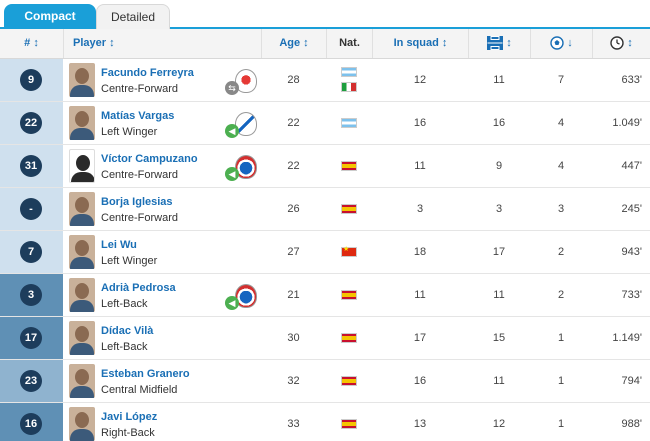  I want to click on loan-arrows-icon: ⇆, so click(232, 88).